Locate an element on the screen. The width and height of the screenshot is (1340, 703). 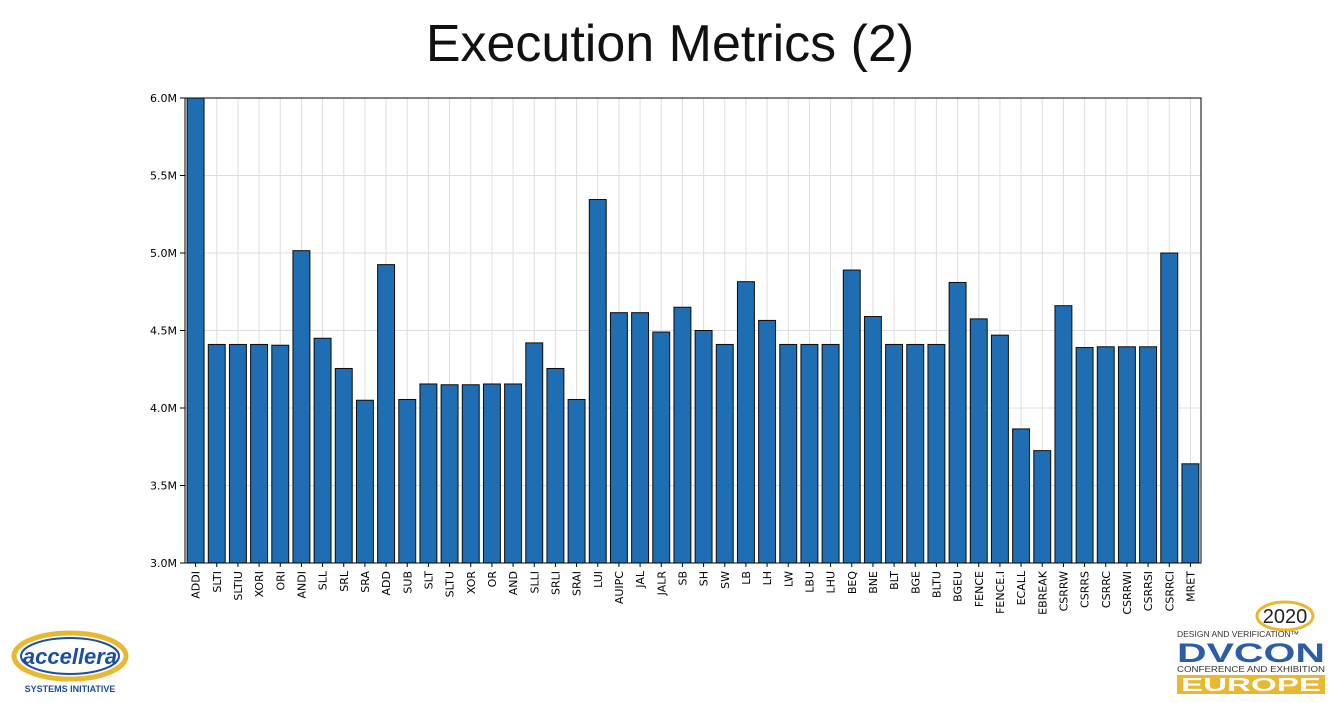
accellera-logo: accellera SYSTEMS INITIATIVE is located at coordinates (70, 662).